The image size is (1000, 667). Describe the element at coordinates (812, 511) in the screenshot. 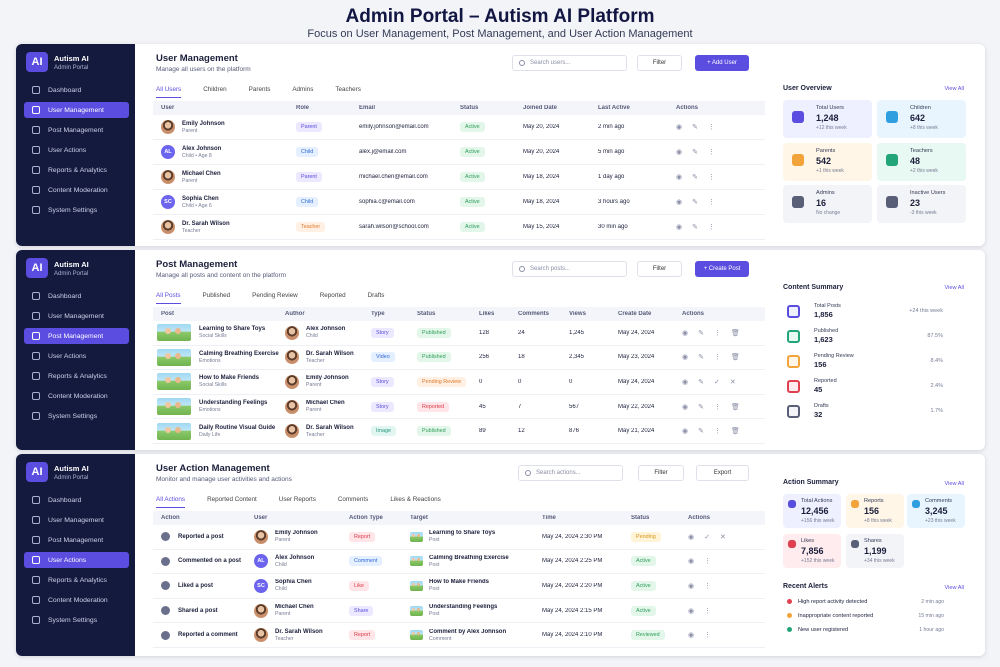

I see `stat-card: Total Actions 12,456 +156 this week` at that location.